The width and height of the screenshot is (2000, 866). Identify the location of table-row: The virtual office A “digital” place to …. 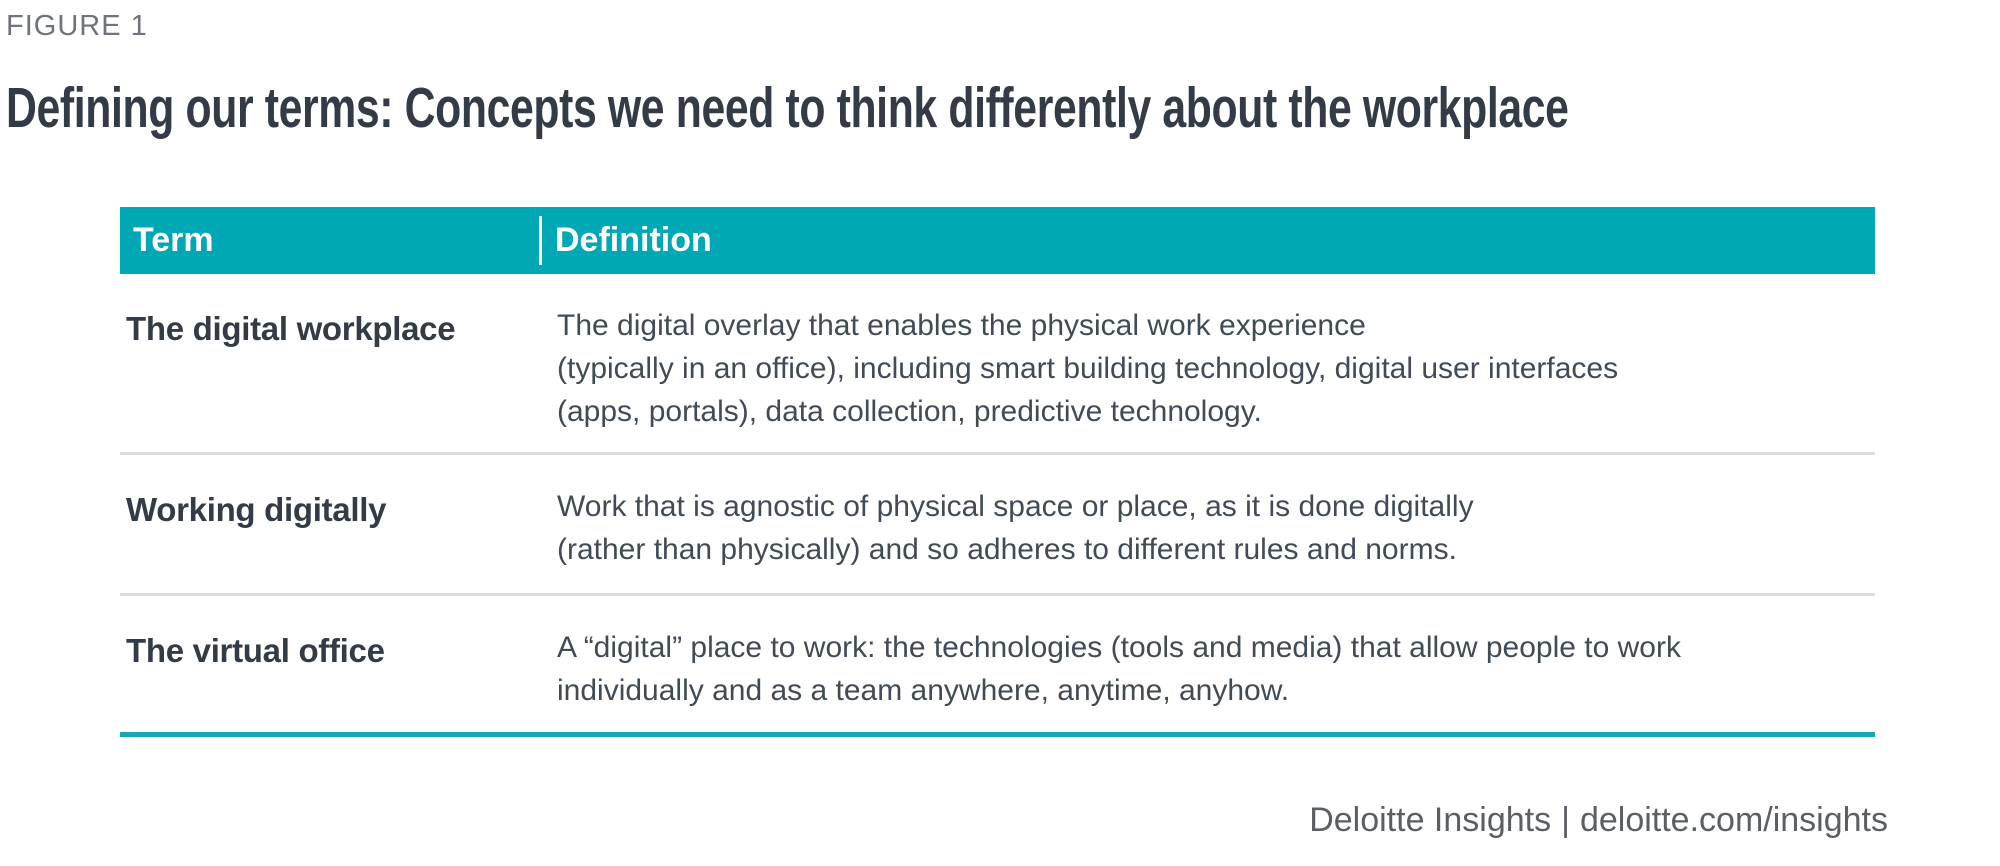
(997, 666).